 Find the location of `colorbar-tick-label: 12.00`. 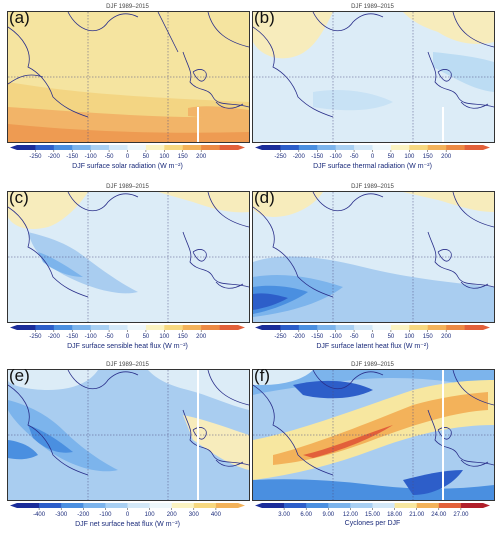

colorbar-tick-label: 12.00 is located at coordinates (351, 515).